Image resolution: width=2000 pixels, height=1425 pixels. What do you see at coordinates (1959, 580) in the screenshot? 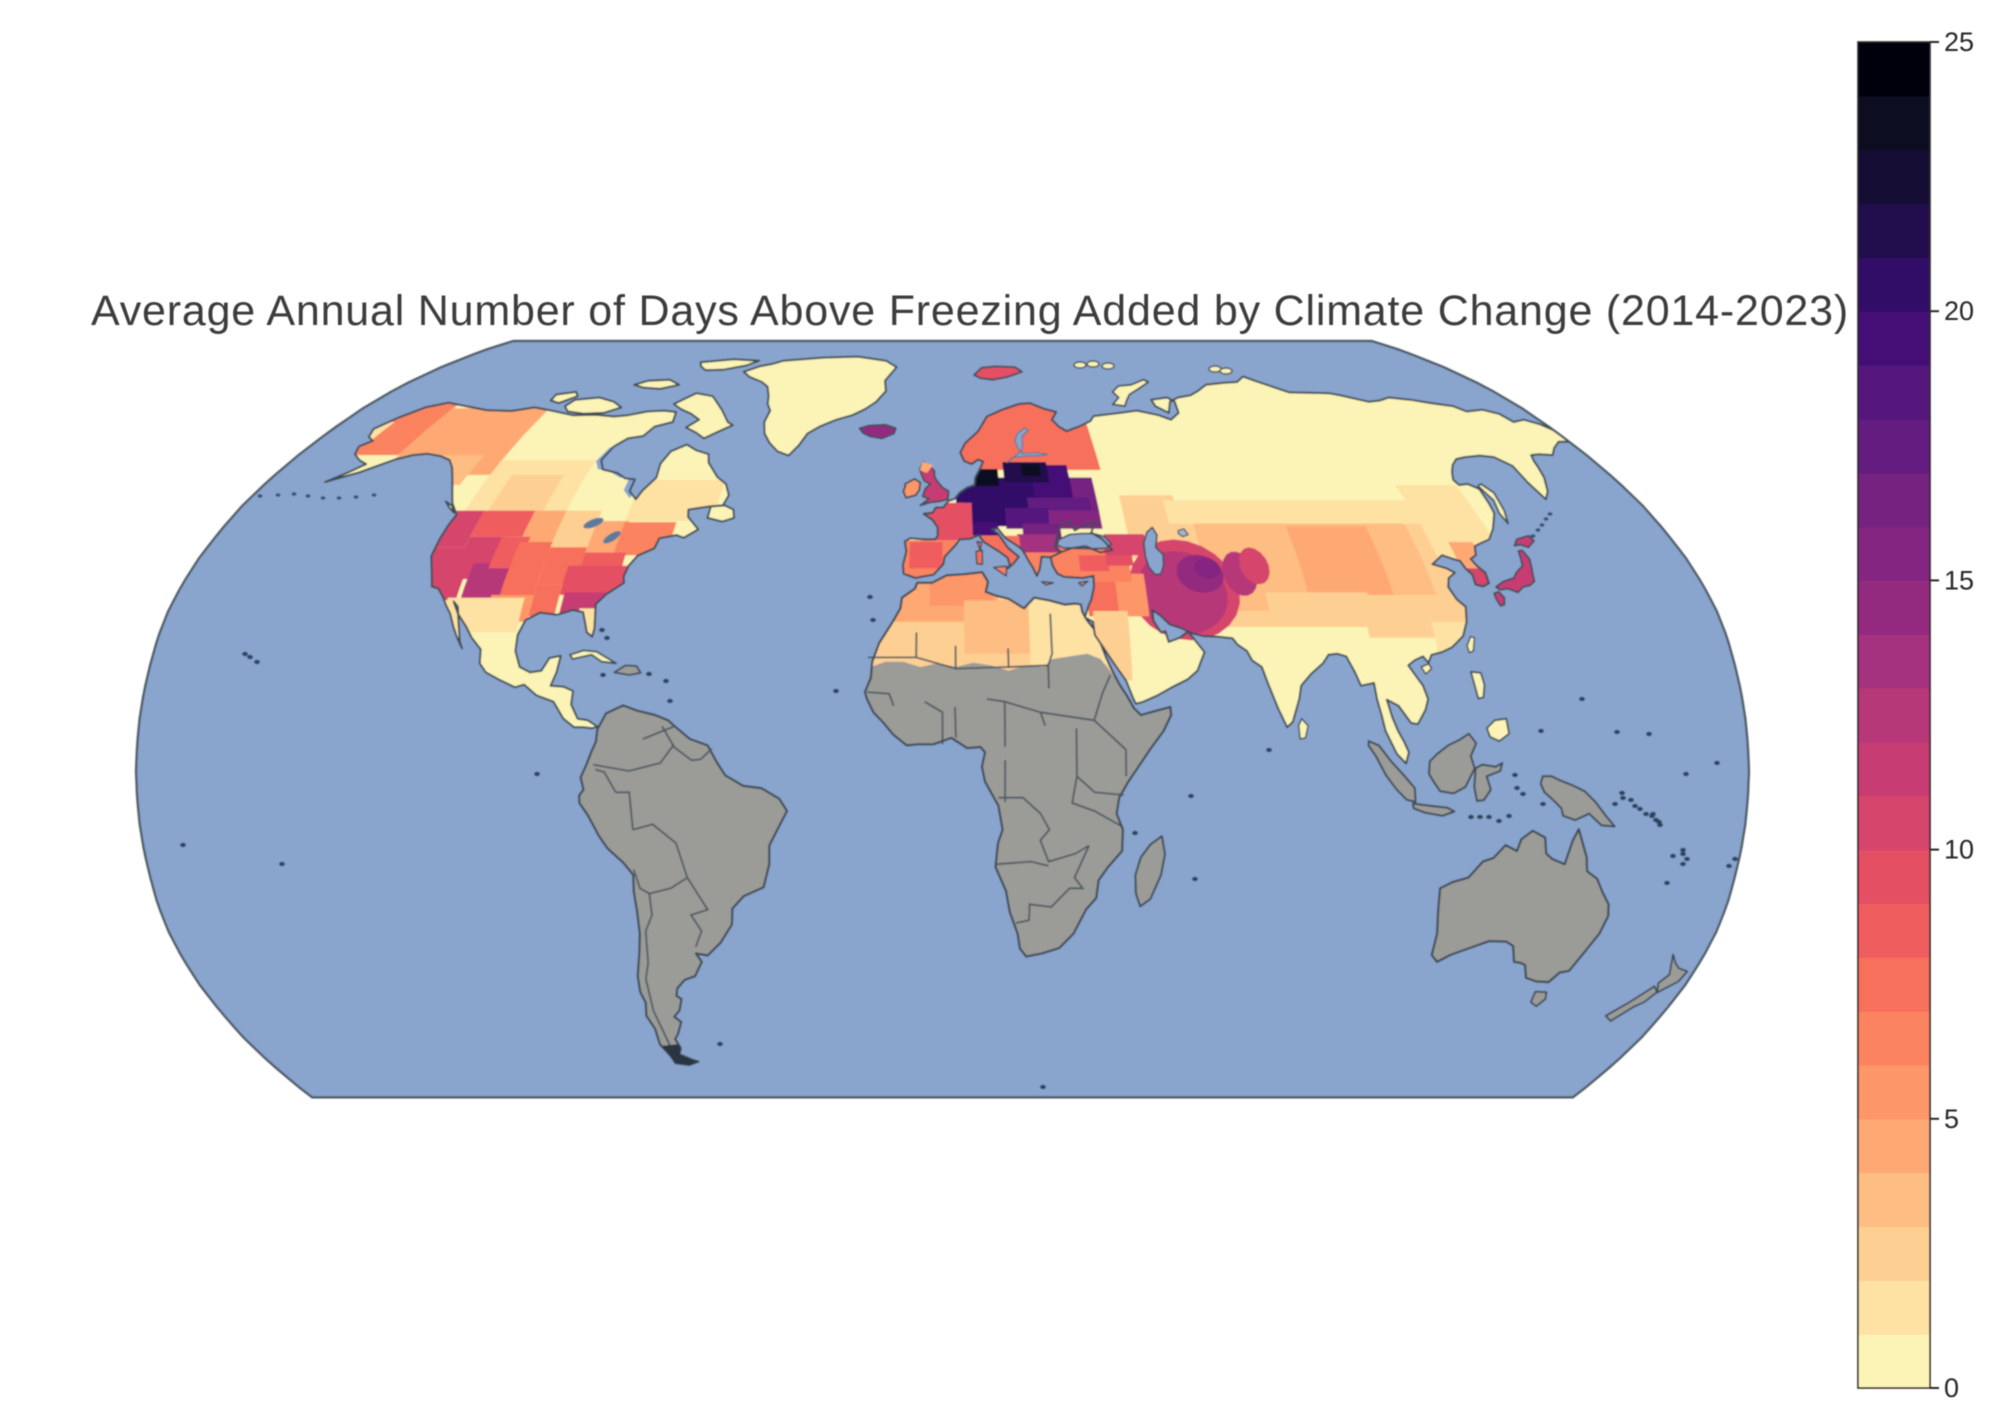
I see `svg-text: 15` at bounding box center [1959, 580].